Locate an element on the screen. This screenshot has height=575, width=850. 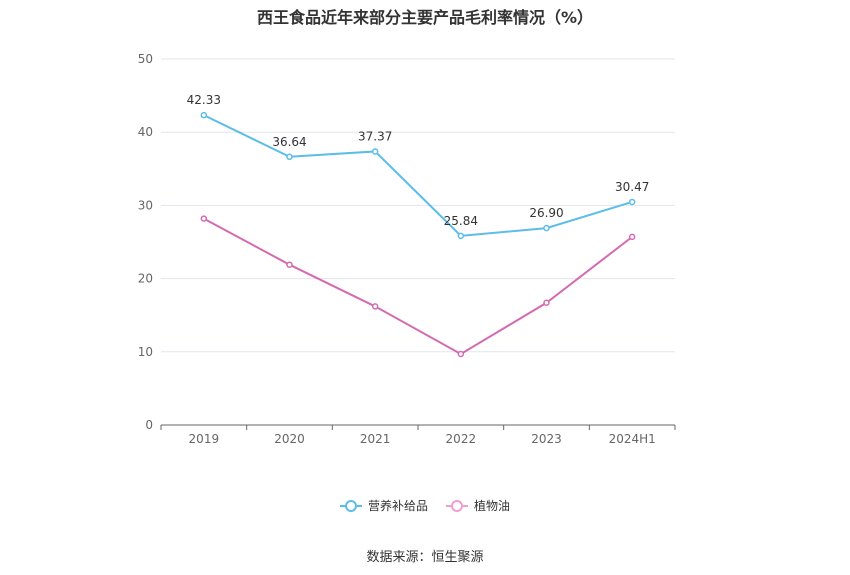
y-tick-label-40: 40 is located at coordinates (145, 132).